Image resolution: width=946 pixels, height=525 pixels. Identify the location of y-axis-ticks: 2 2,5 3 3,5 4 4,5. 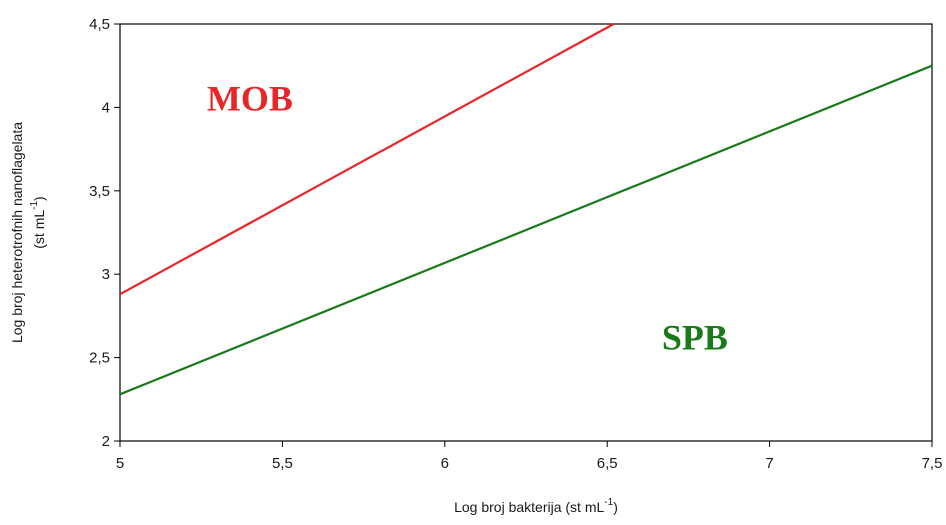
(104, 233).